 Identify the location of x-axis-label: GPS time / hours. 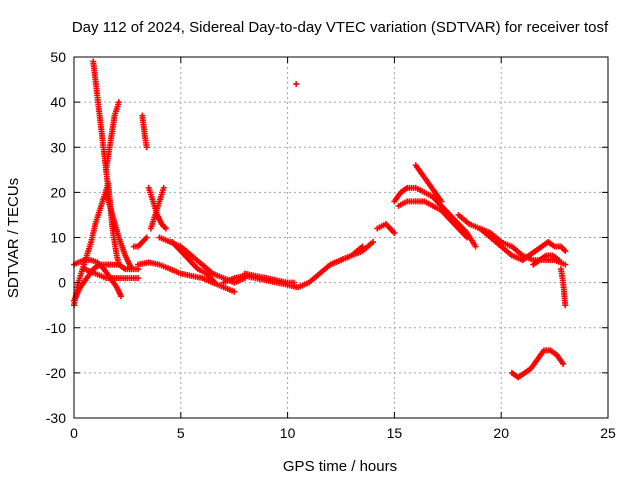
(340, 466).